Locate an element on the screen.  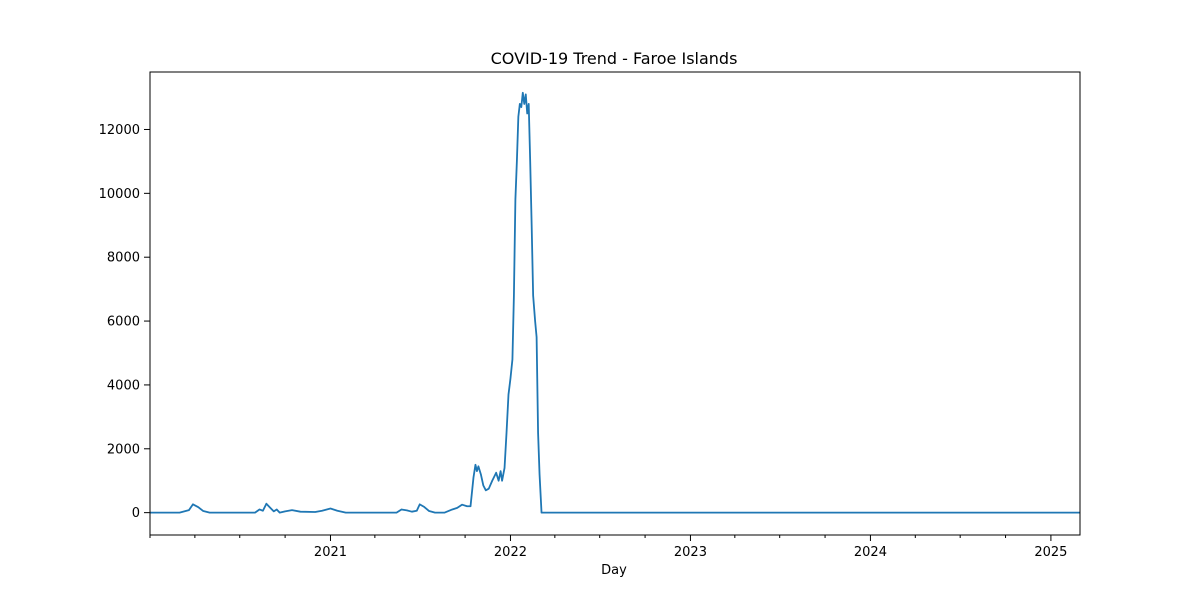
y-tick-label-6: 12000 is located at coordinates (119, 130).